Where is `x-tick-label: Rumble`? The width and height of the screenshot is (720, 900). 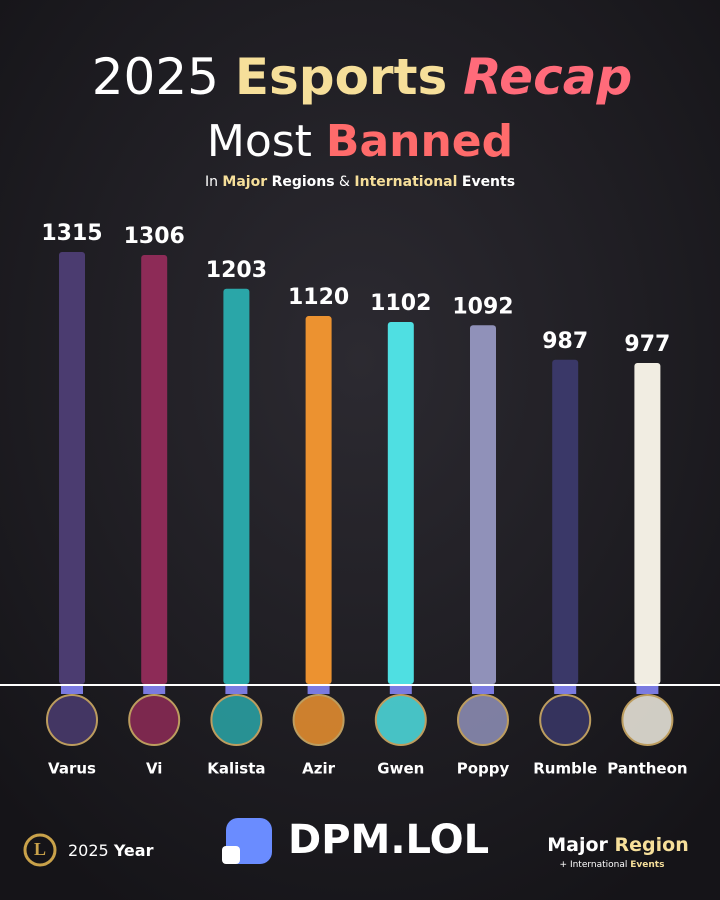
x-tick-label: Rumble is located at coordinates (565, 769).